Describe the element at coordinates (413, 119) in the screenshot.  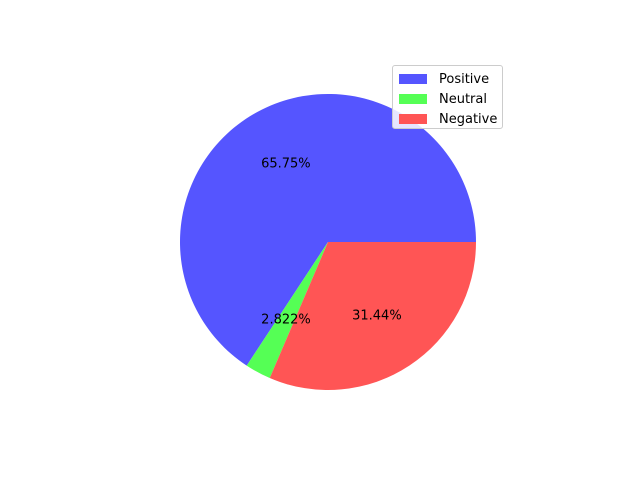
I see `legend-swatch-negative` at that location.